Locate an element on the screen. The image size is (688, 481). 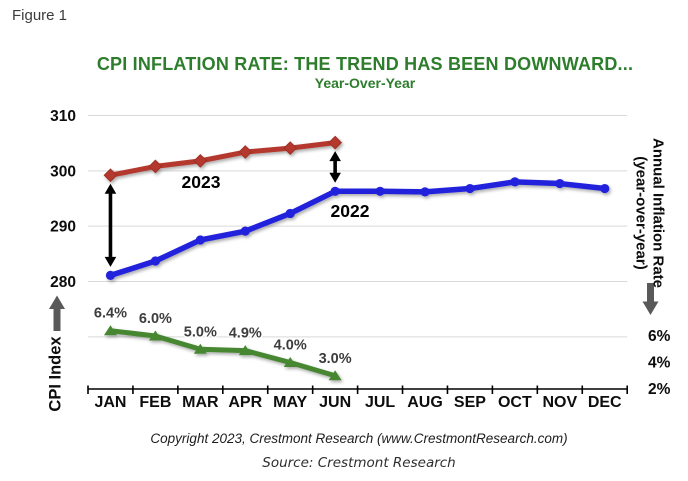
right-axis-tick-label: 6% is located at coordinates (659, 336).